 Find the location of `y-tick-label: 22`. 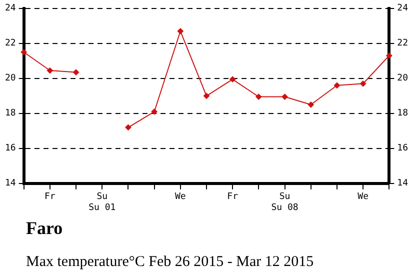

y-tick-label: 22 is located at coordinates (10, 43).